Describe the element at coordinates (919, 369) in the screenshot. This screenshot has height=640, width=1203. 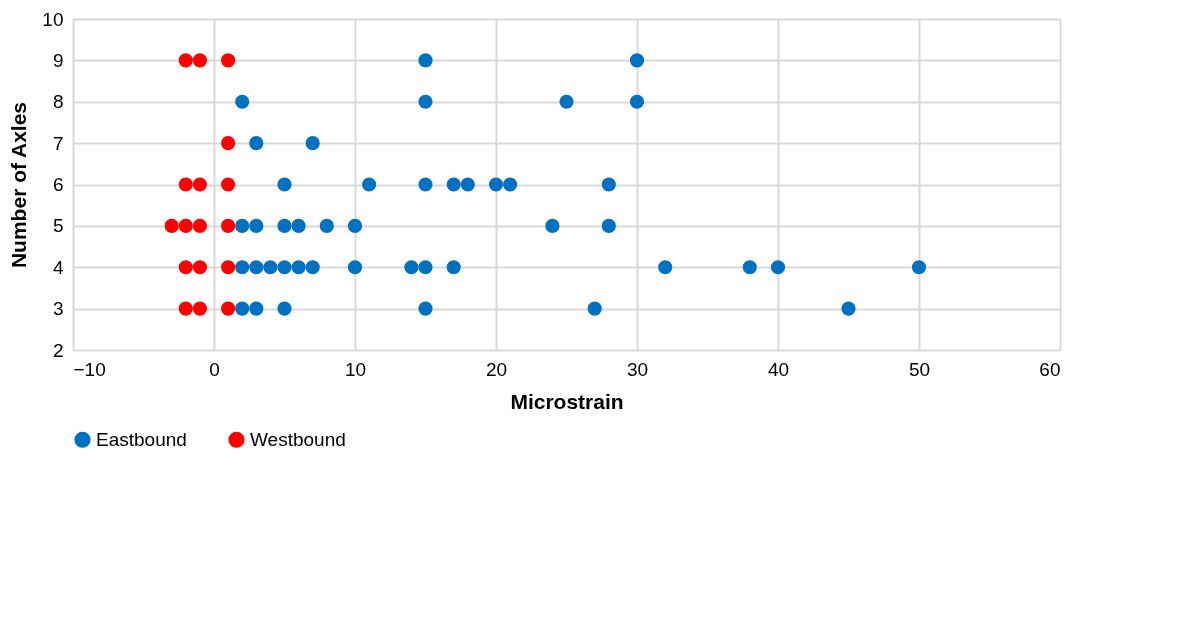
I see `x-tick-label: 50` at that location.